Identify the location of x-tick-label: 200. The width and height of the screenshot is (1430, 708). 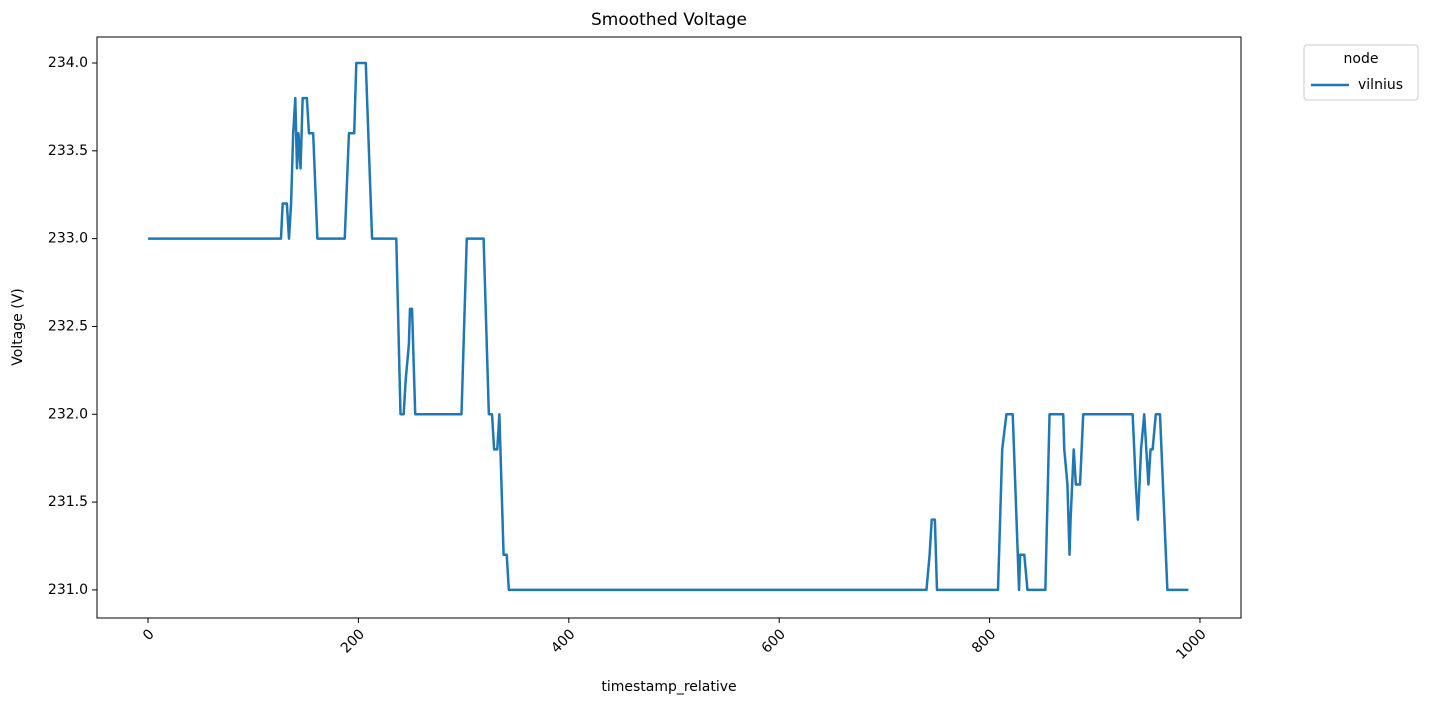
(353, 641).